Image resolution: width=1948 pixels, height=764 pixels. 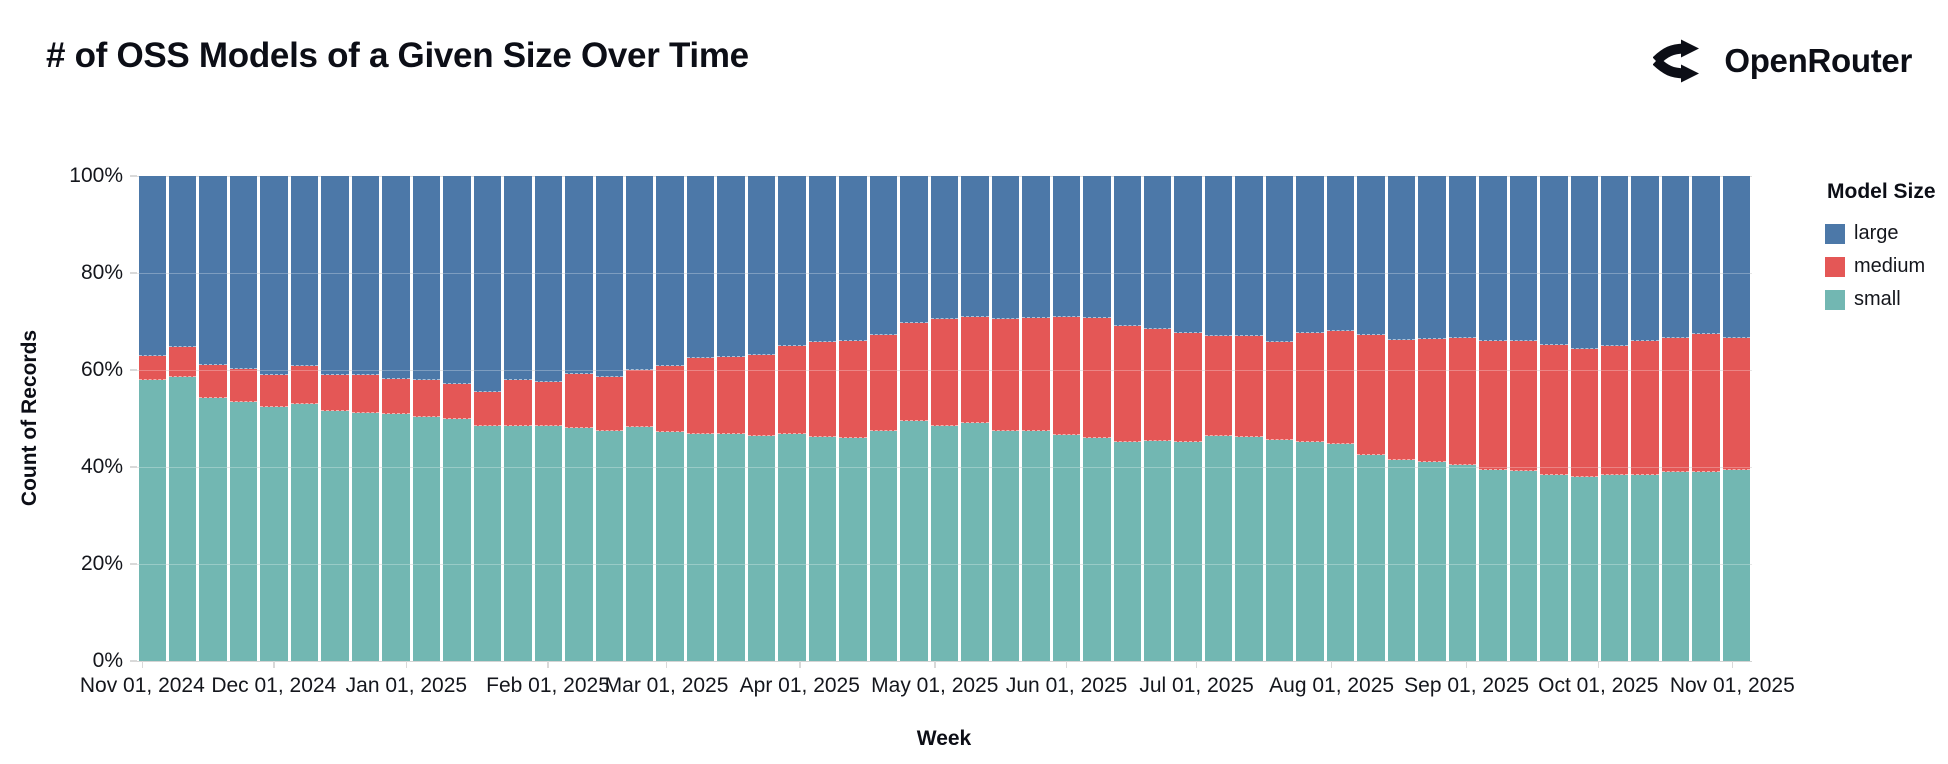 What do you see at coordinates (1782, 61) in the screenshot?
I see `openrouter-logo: OpenRouter` at bounding box center [1782, 61].